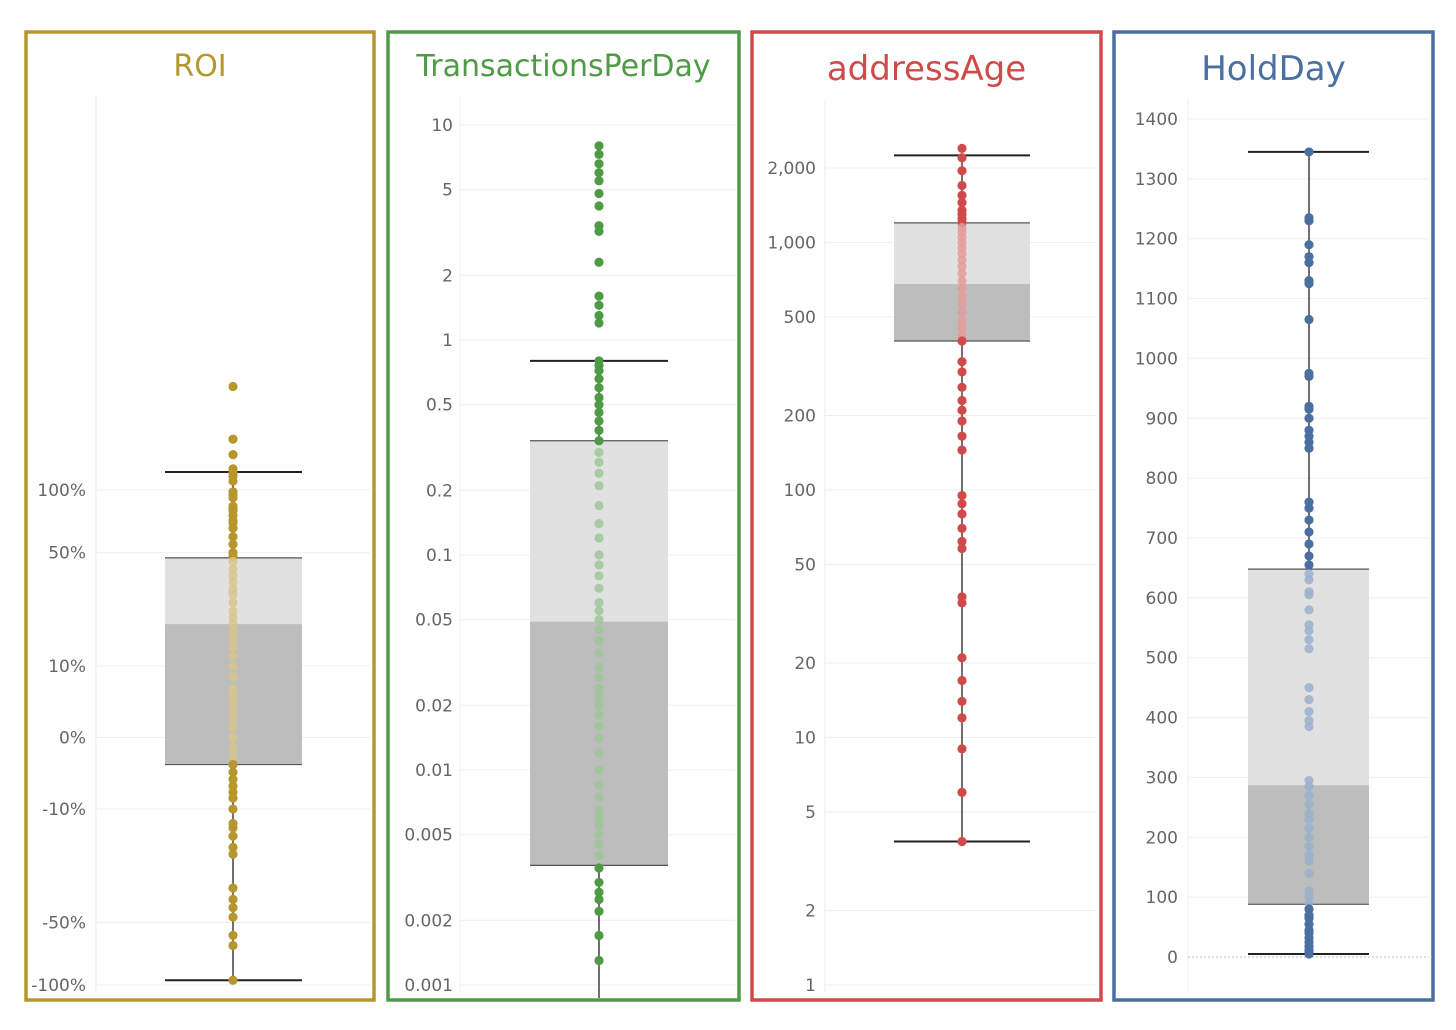 The width and height of the screenshot is (1456, 1030). Describe the element at coordinates (67, 554) in the screenshot. I see `y-tick-label: 50%` at that location.